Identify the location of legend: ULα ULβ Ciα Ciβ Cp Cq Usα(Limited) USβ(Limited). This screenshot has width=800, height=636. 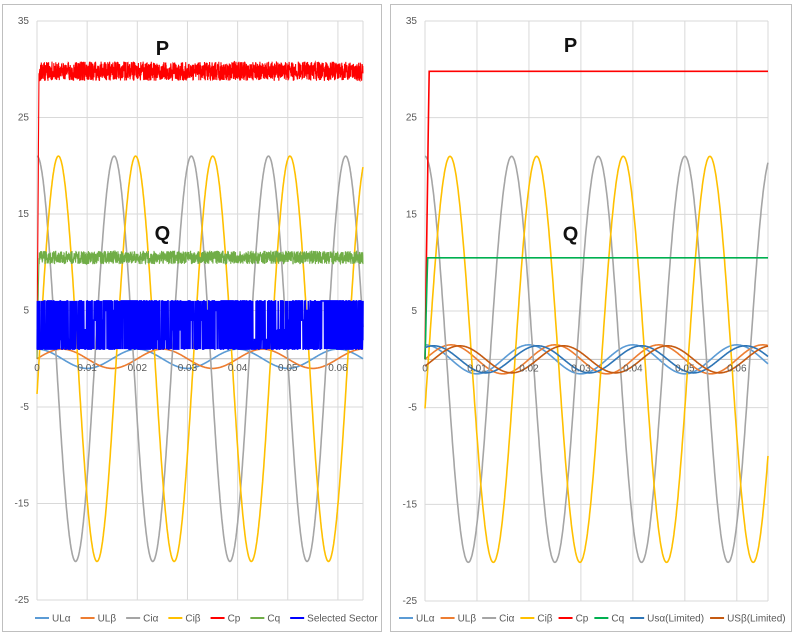
(592, 619).